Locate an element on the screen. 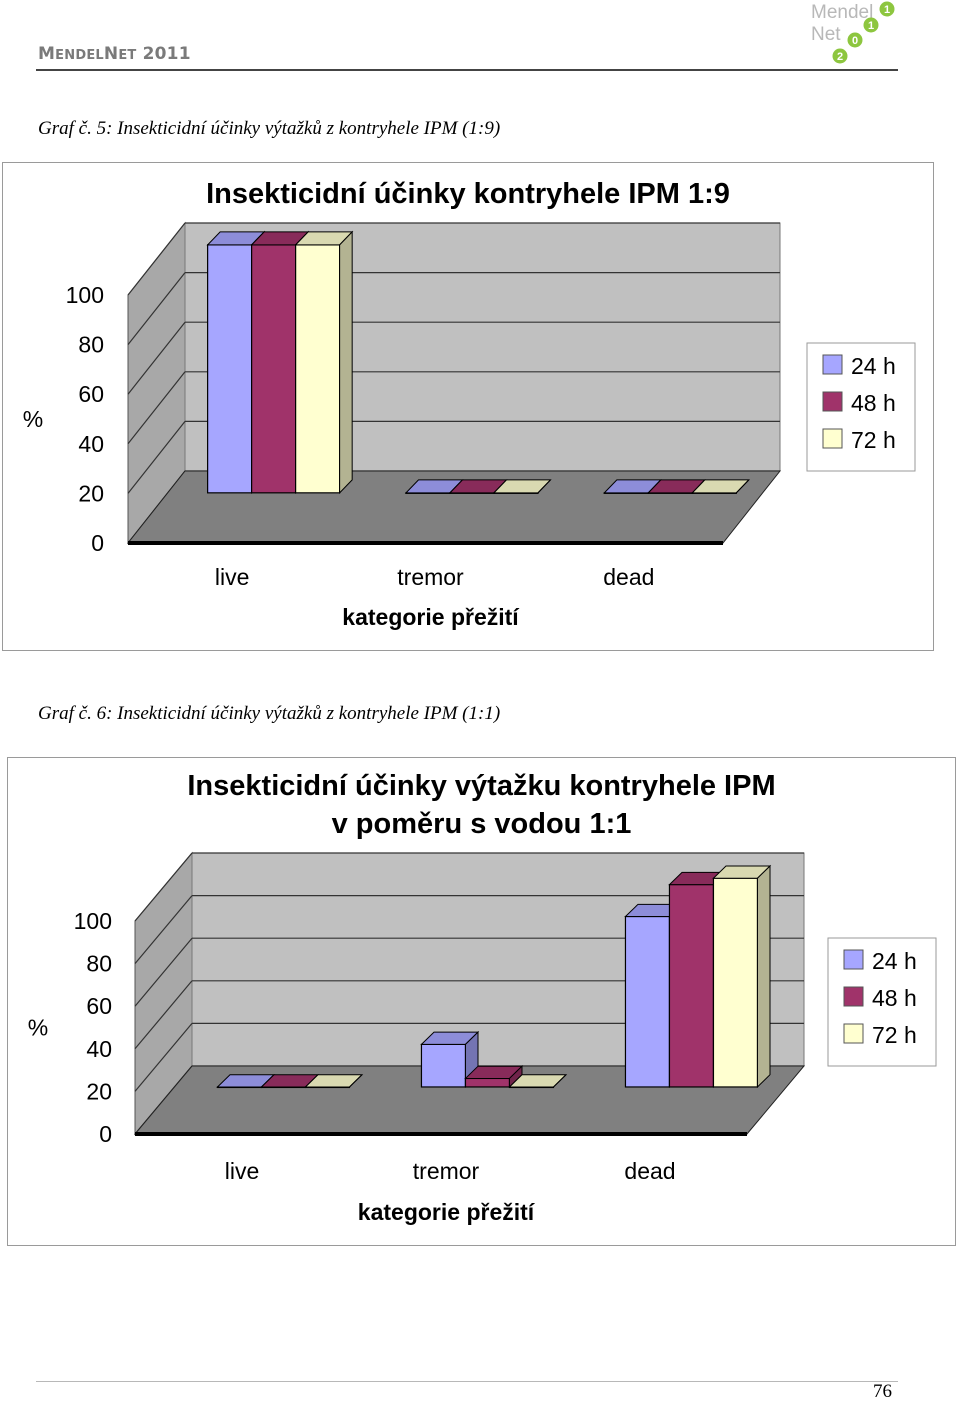  chart-title-line: v poměru s vodou 1:1 is located at coordinates (482, 824).